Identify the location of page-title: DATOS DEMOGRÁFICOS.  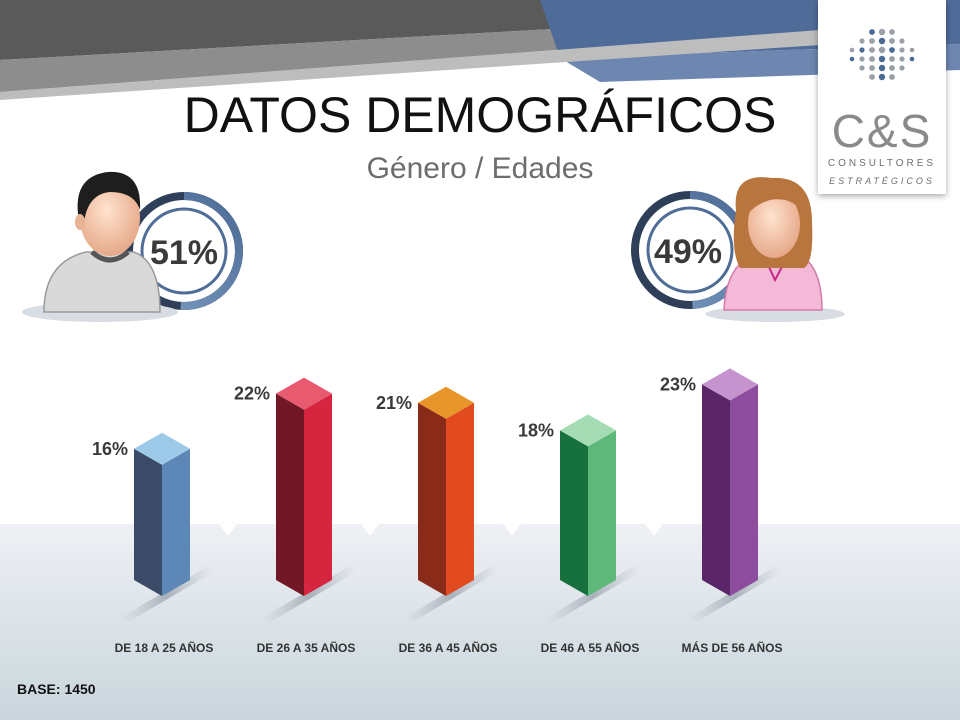
(480, 115).